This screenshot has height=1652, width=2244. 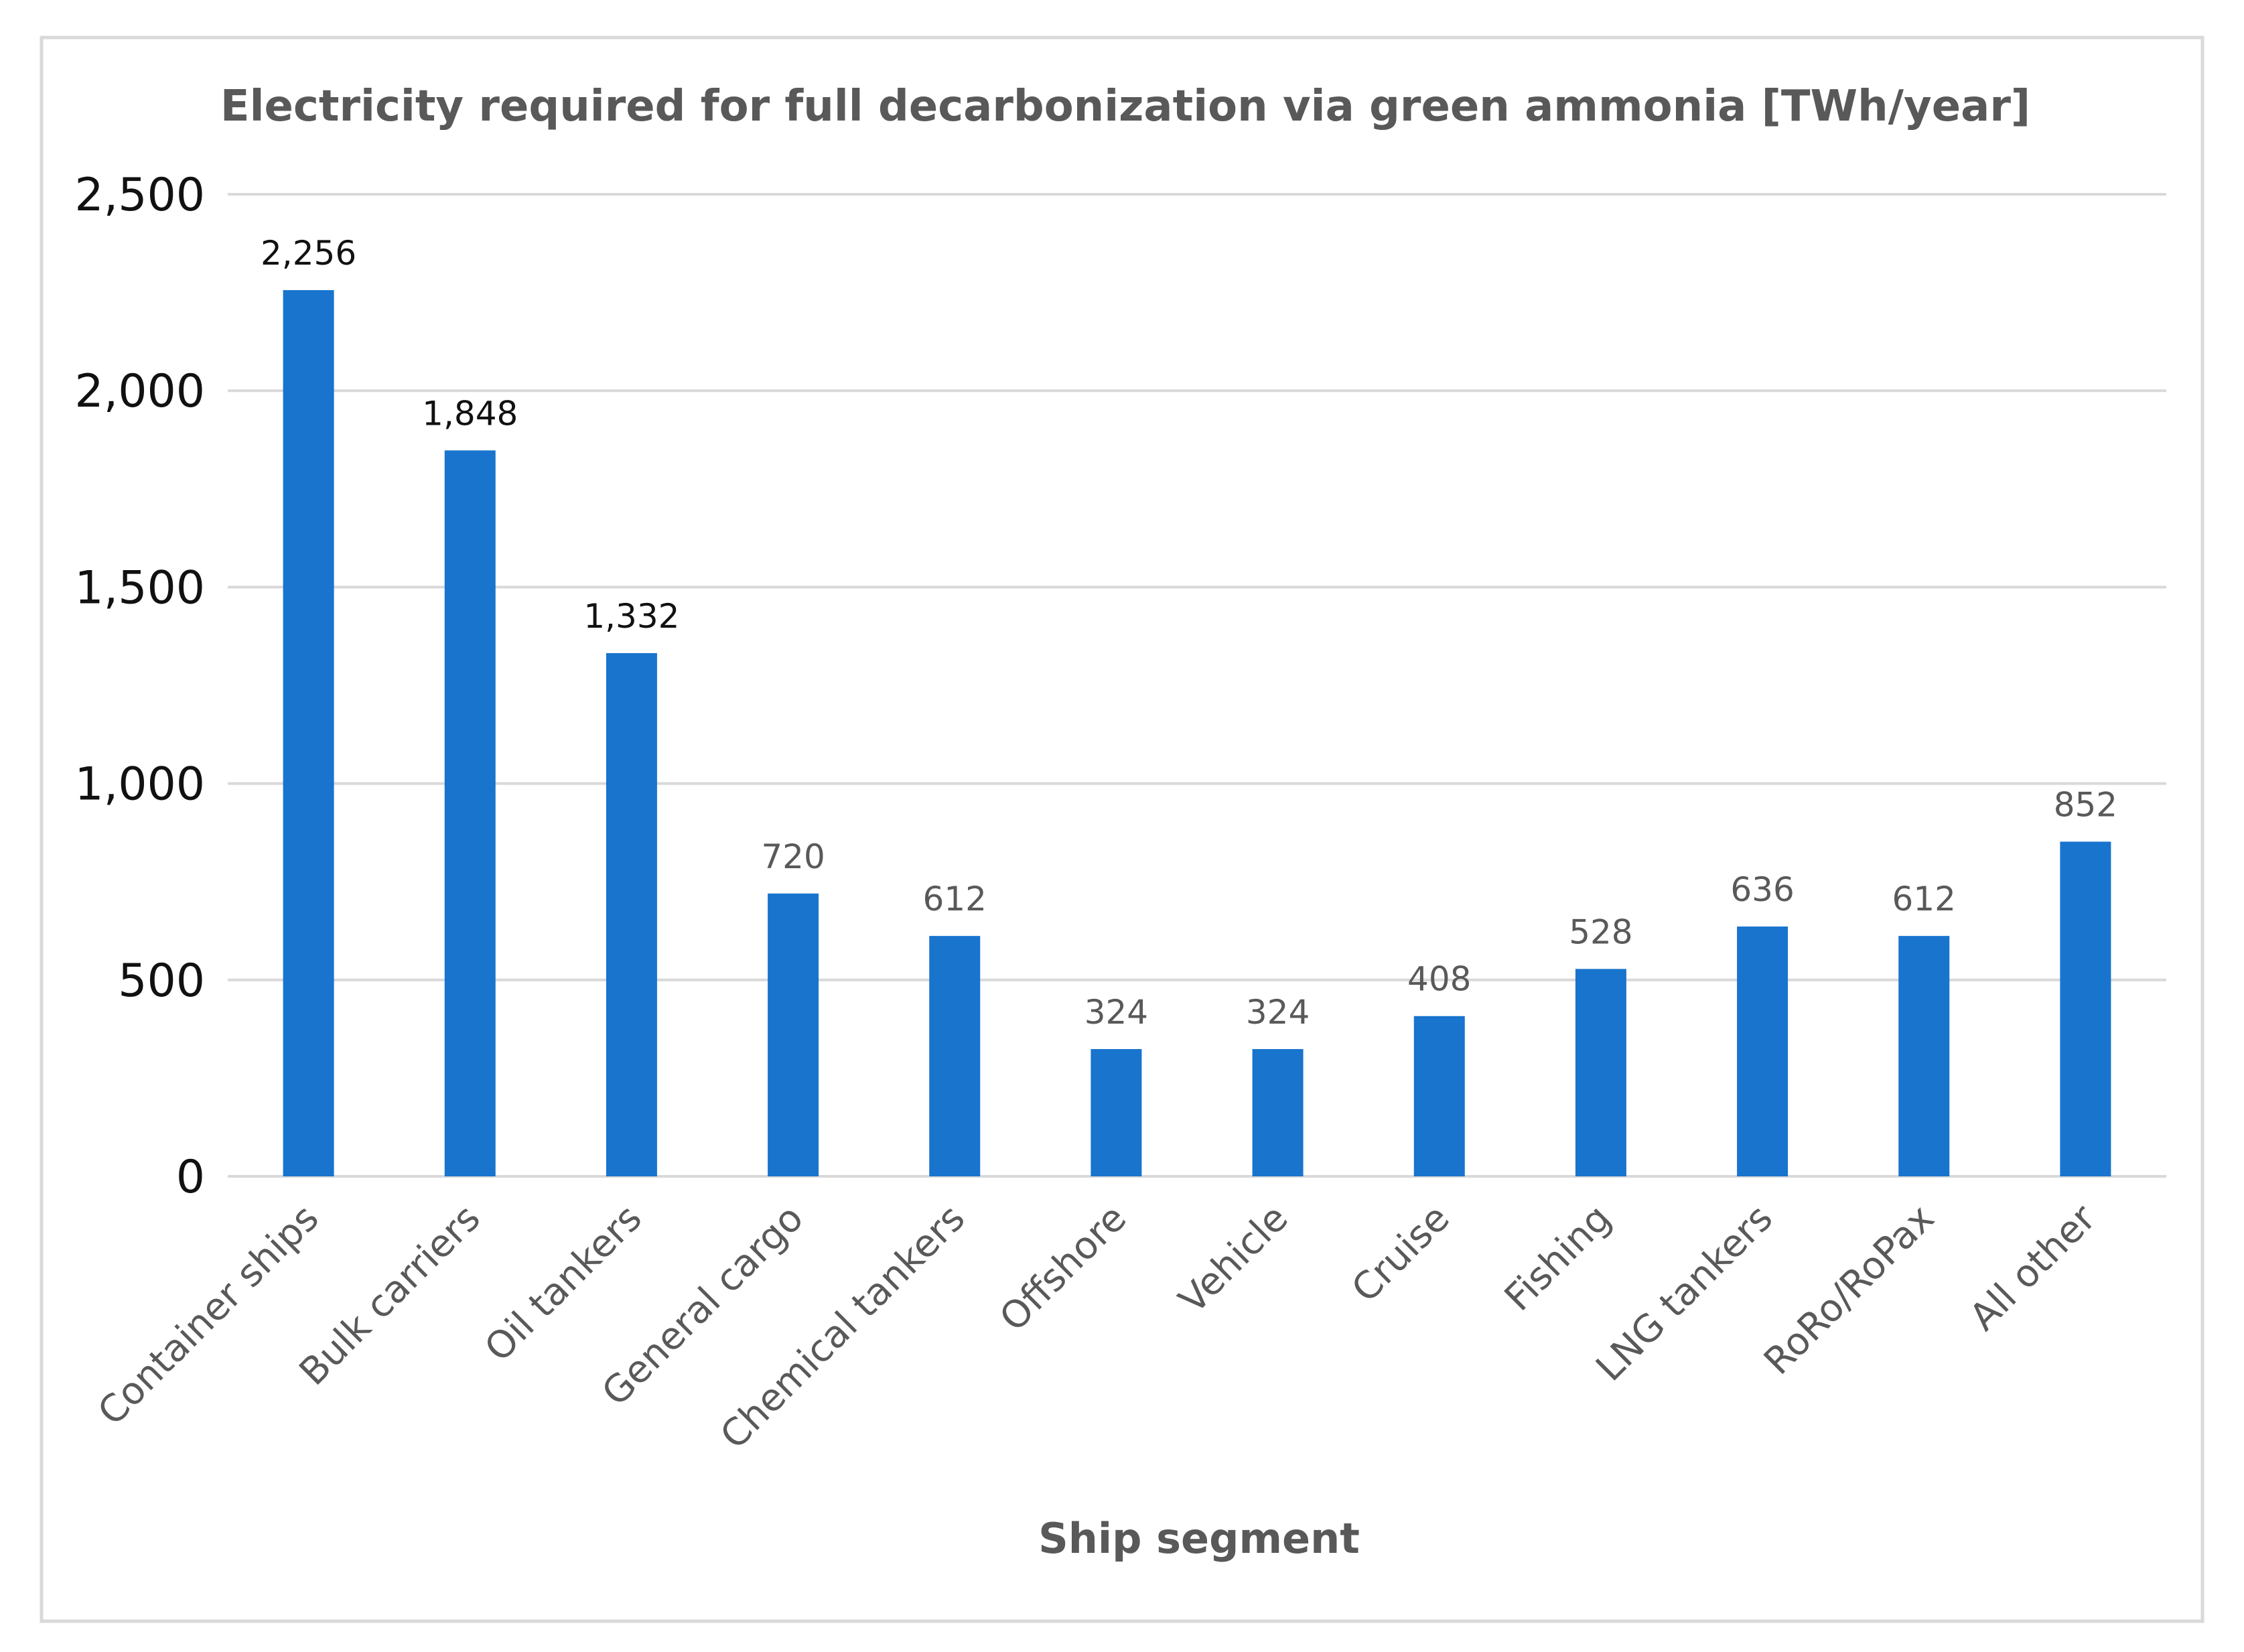 What do you see at coordinates (161, 981) in the screenshot?
I see `y-tick-label: 500` at bounding box center [161, 981].